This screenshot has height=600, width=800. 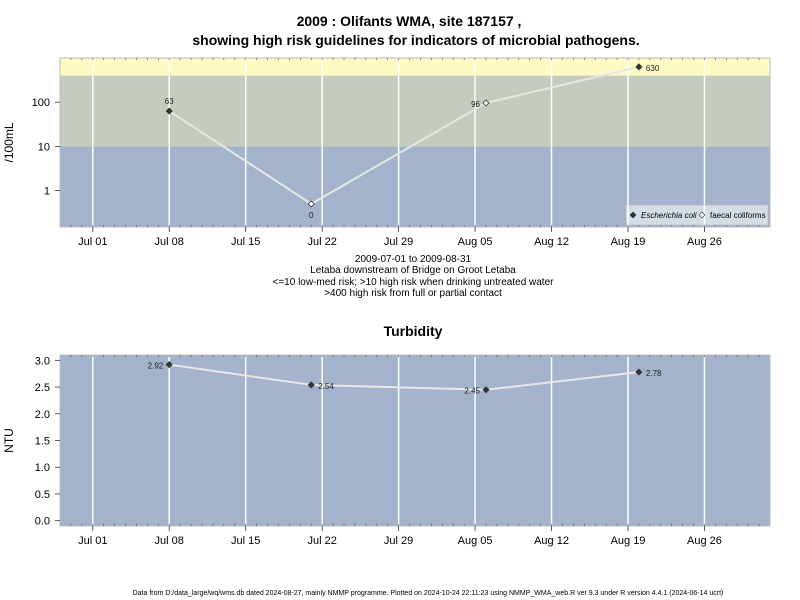 What do you see at coordinates (475, 104) in the screenshot?
I see `data-label: 96` at bounding box center [475, 104].